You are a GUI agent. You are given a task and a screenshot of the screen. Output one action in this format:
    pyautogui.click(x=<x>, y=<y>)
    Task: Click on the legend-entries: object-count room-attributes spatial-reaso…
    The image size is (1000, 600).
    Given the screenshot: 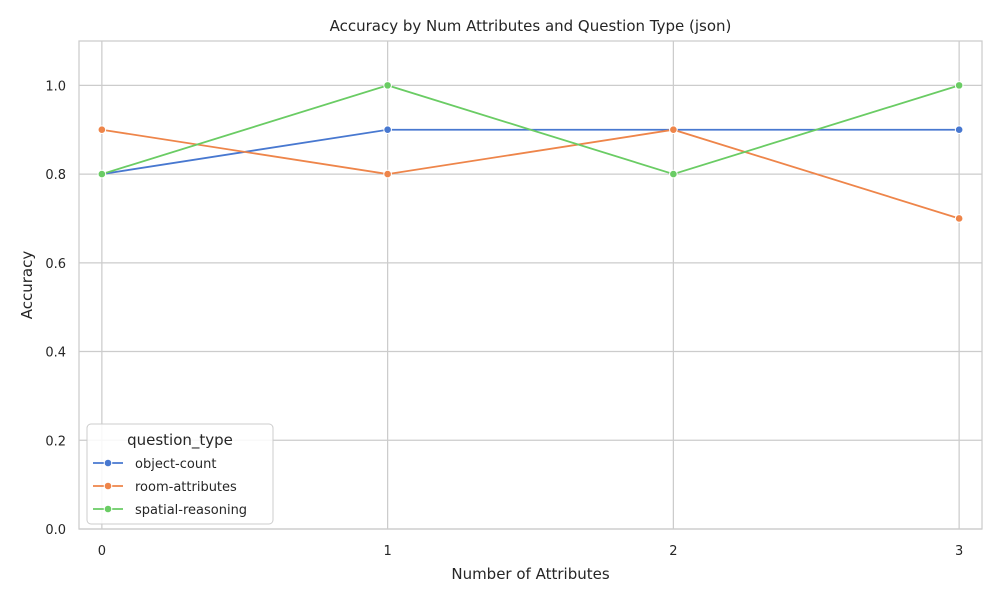 What is the action you would take?
    pyautogui.click(x=170, y=487)
    